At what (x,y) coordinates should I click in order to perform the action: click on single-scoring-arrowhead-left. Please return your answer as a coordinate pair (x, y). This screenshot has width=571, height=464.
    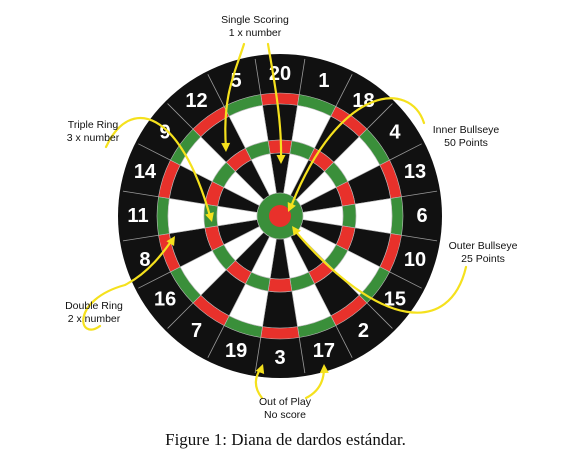
    Looking at the image, I should click on (226, 147).